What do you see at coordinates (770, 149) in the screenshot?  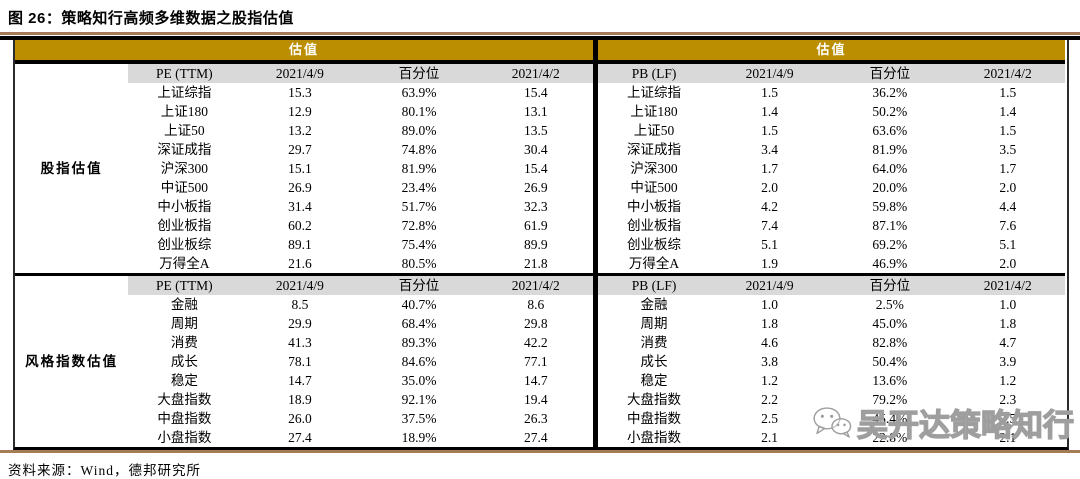 I see `value-cell: 3.4` at bounding box center [770, 149].